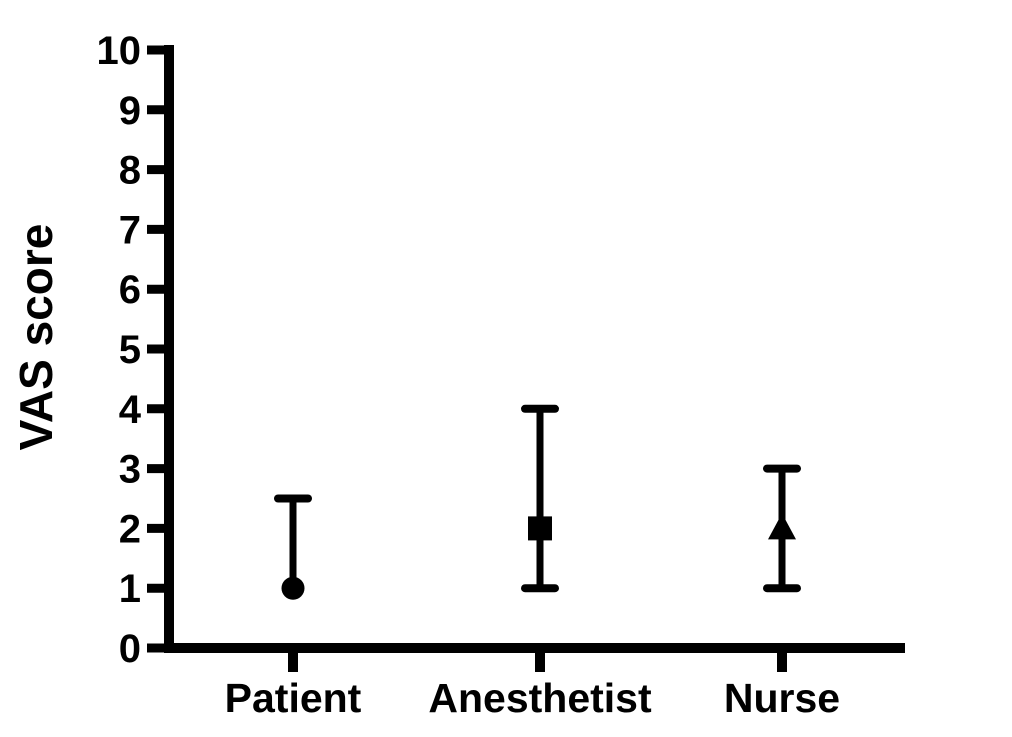 This screenshot has height=737, width=1012. What do you see at coordinates (130, 111) in the screenshot?
I see `y-tick-label: 9` at bounding box center [130, 111].